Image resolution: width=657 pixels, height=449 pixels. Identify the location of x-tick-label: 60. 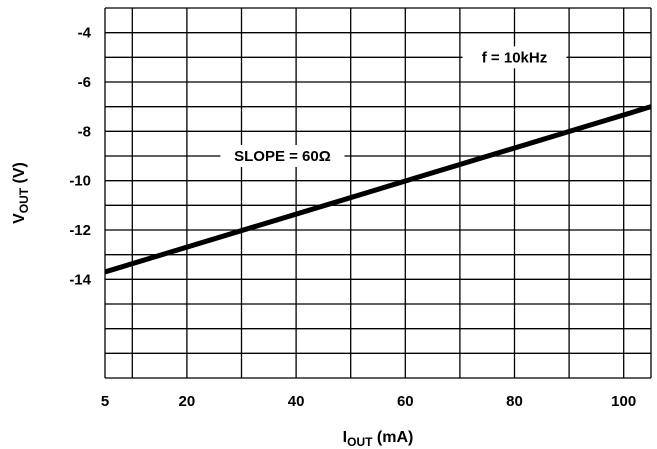
(405, 401).